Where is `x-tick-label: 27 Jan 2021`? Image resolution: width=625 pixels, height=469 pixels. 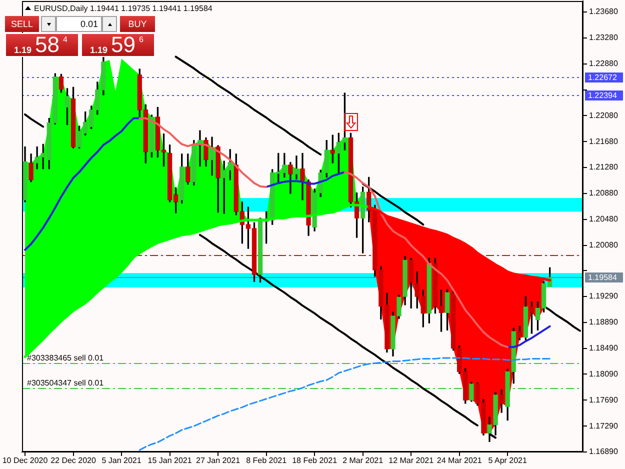
x-tick-label: 27 Jan 2021 is located at coordinates (218, 461).